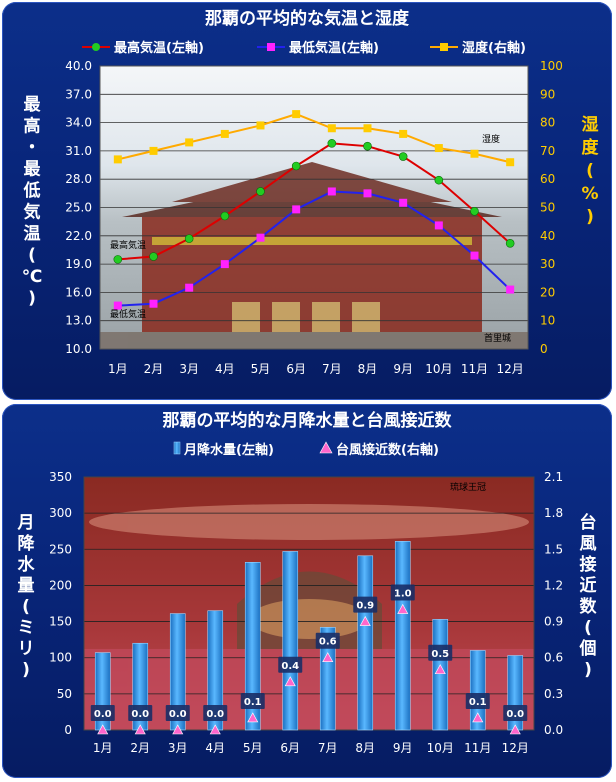 The height and width of the screenshot is (782, 616). What do you see at coordinates (32, 190) in the screenshot?
I see `y-axis-left-label-char: 低` at bounding box center [32, 190].